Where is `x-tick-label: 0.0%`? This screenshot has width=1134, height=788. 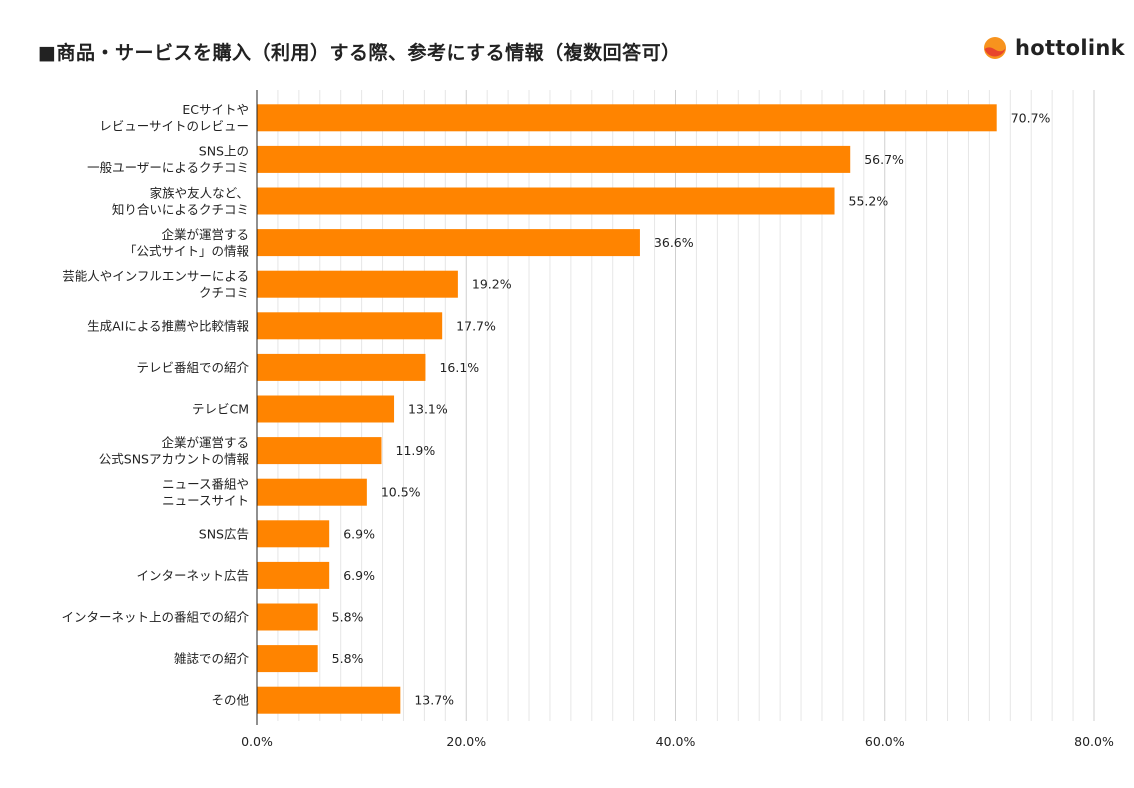 x-tick-label: 0.0% is located at coordinates (257, 741).